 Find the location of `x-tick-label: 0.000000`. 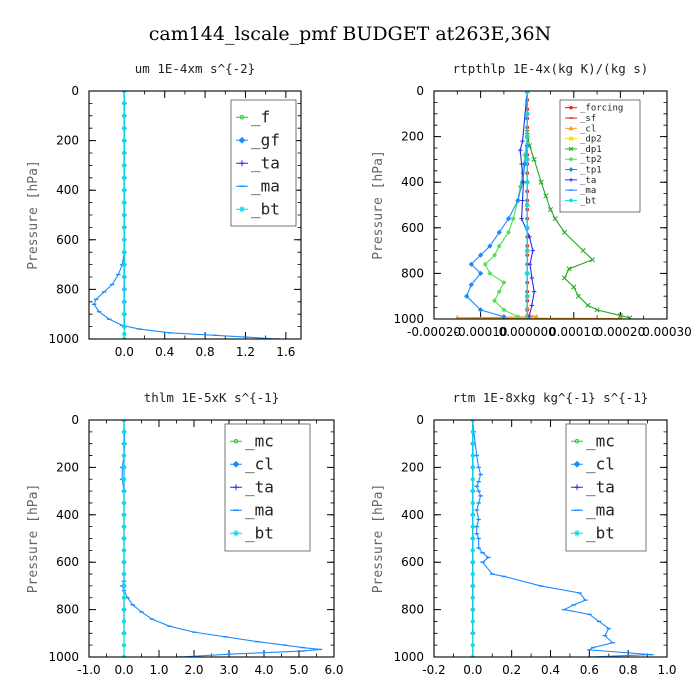

x-tick-label: 0.000000 is located at coordinates (527, 332).